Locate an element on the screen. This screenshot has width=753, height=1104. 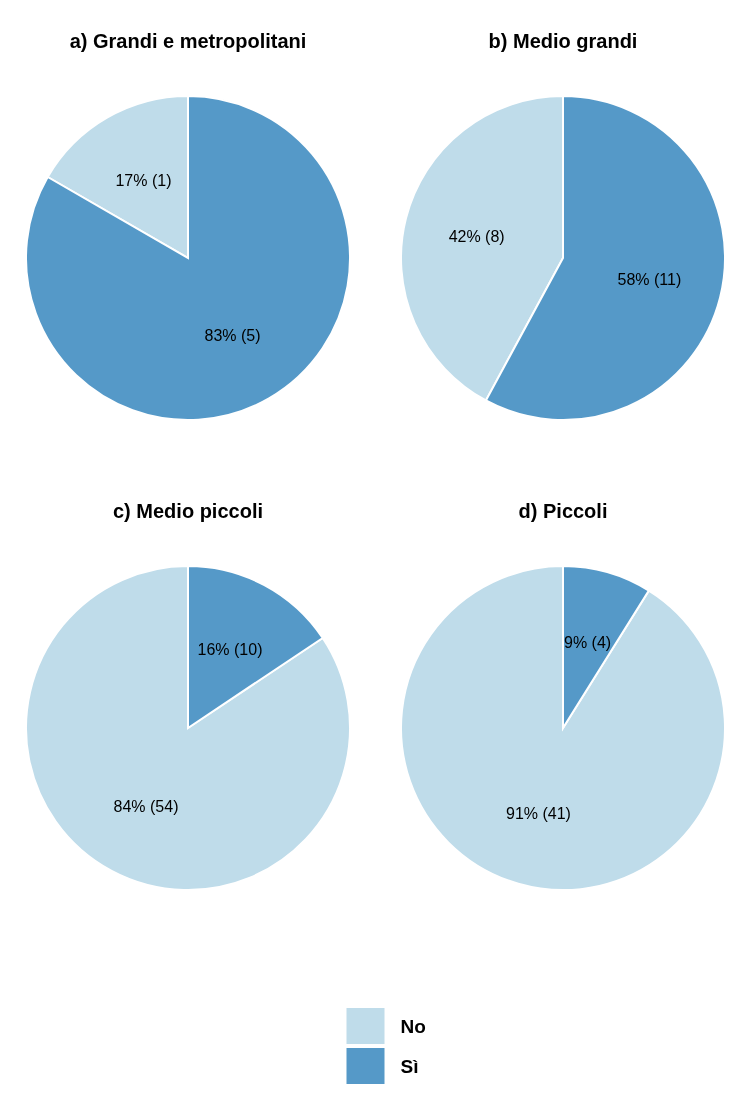
legend-label: No is located at coordinates (413, 1026).